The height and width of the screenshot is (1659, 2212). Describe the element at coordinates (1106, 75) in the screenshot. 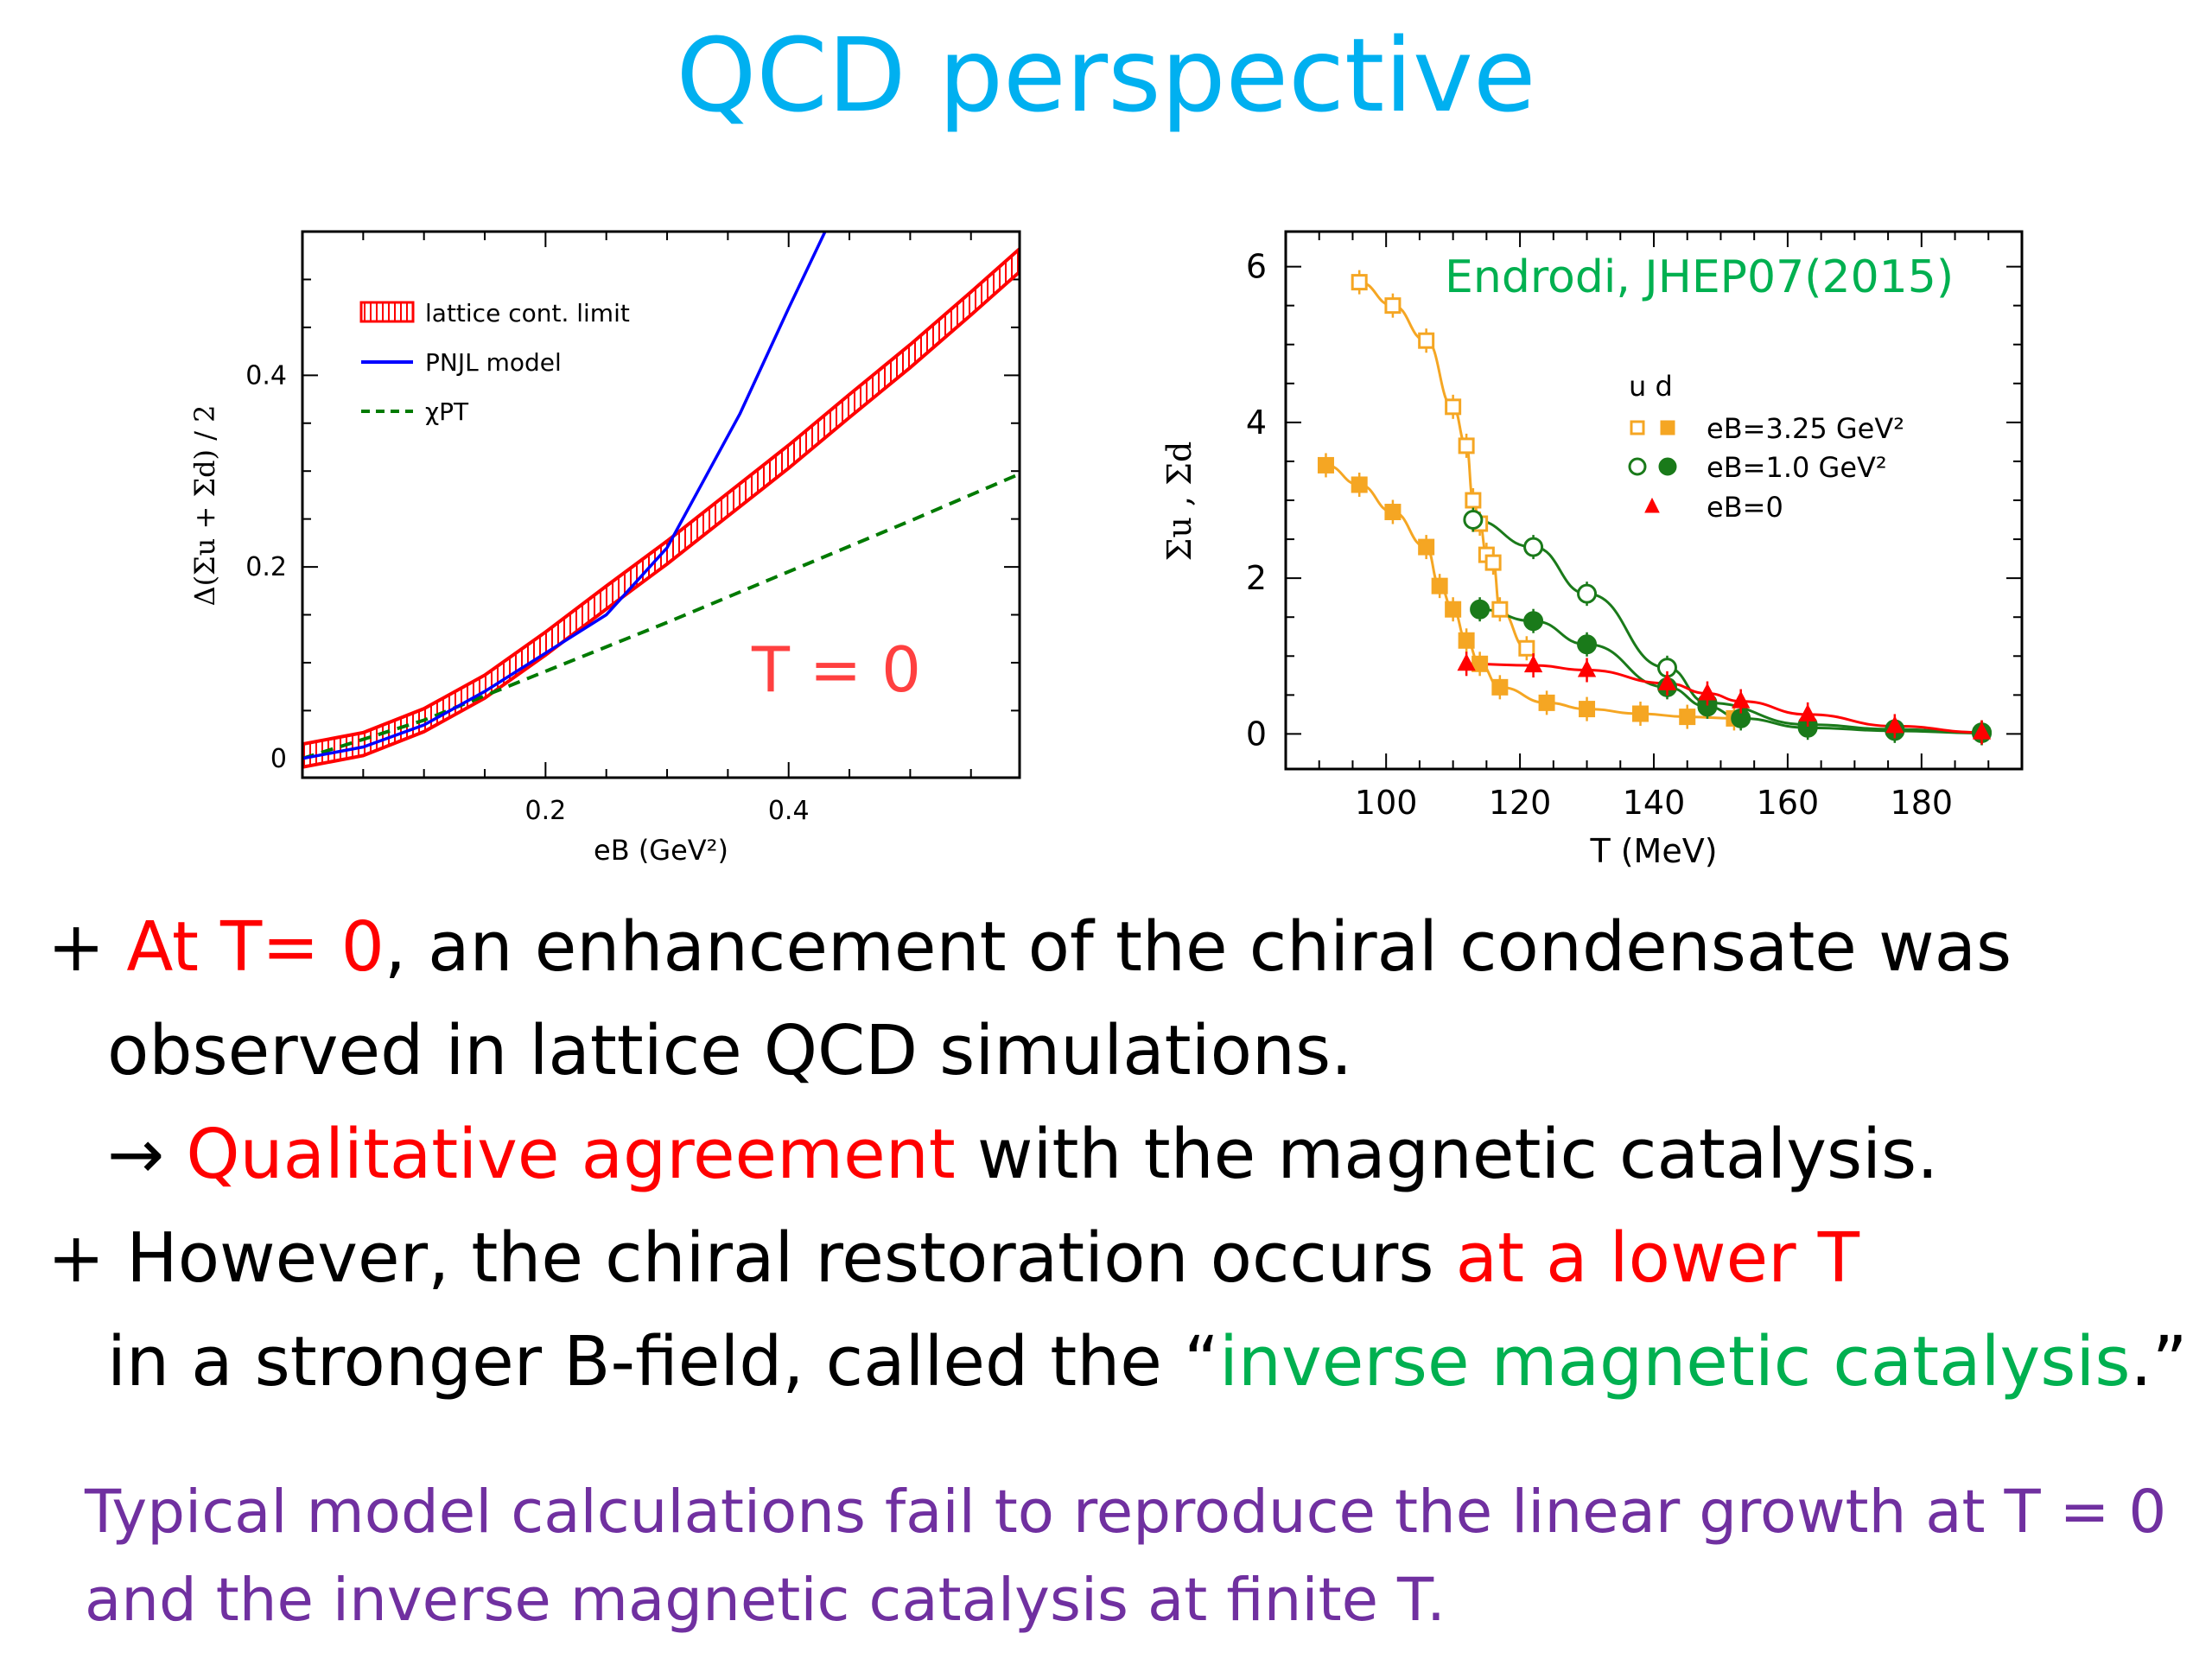

I see `slide-title: QCD perspective` at that location.